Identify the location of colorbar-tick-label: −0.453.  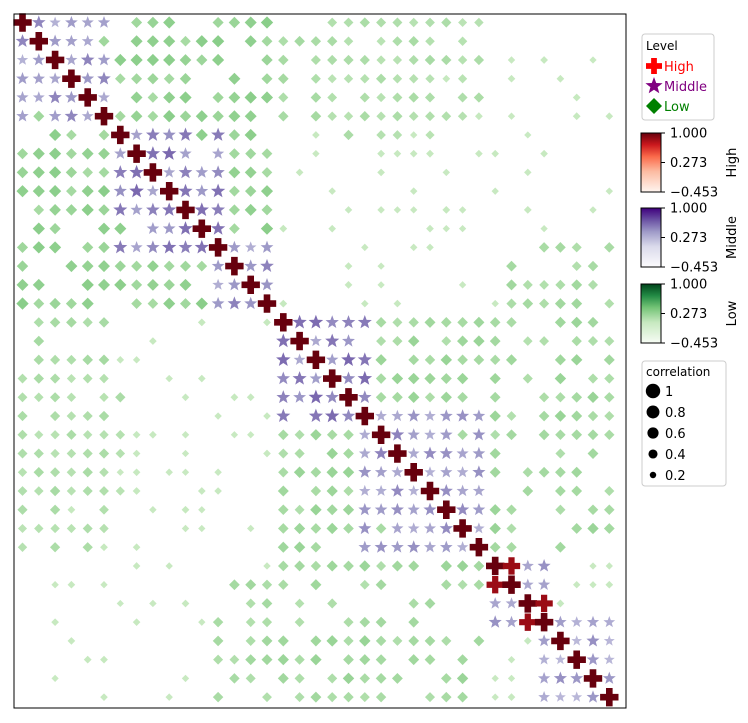
(694, 193).